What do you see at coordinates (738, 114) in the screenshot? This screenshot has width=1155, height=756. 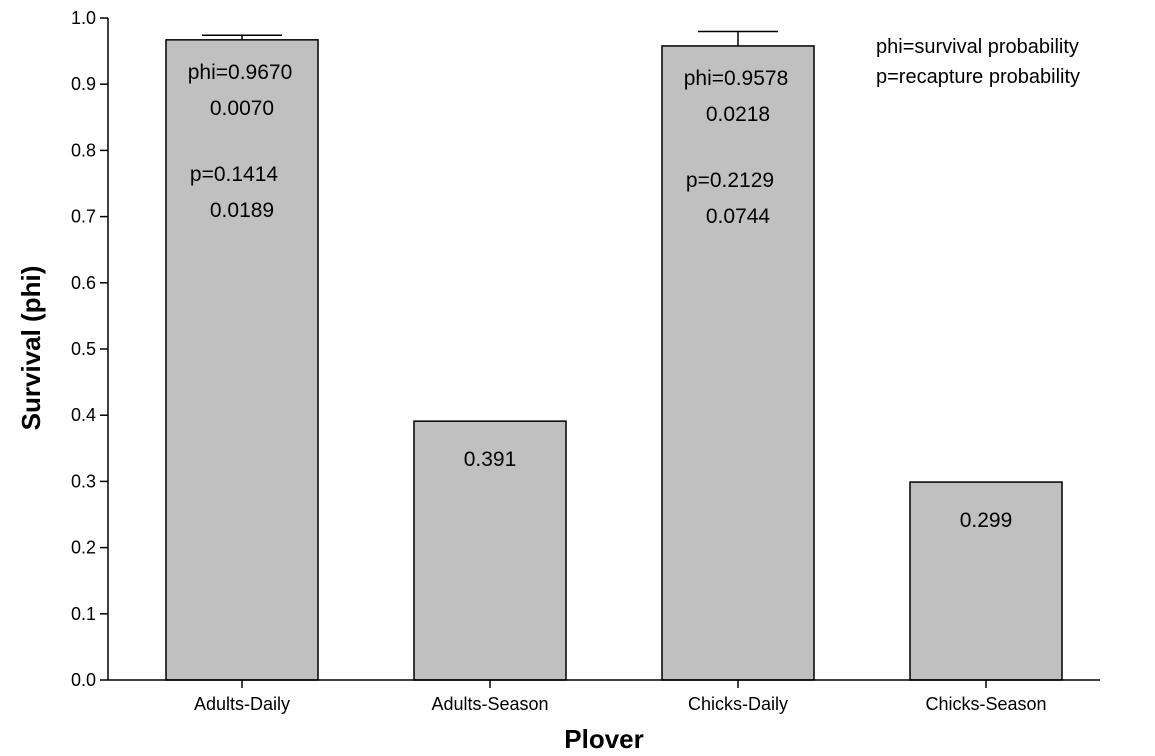 I see `bar-annotation: 0.0218` at bounding box center [738, 114].